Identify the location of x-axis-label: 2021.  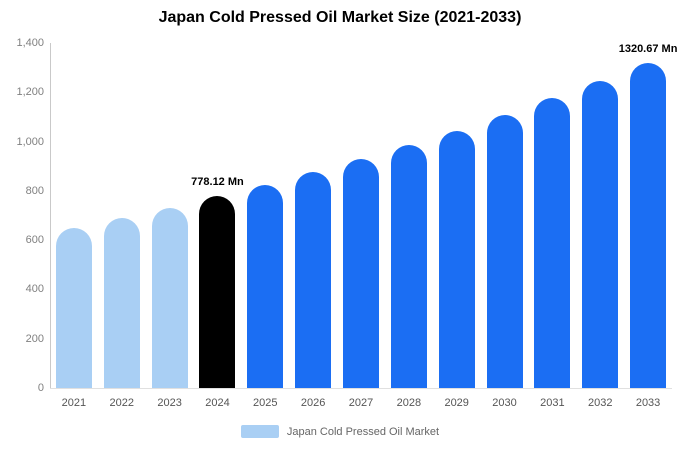
(74, 403).